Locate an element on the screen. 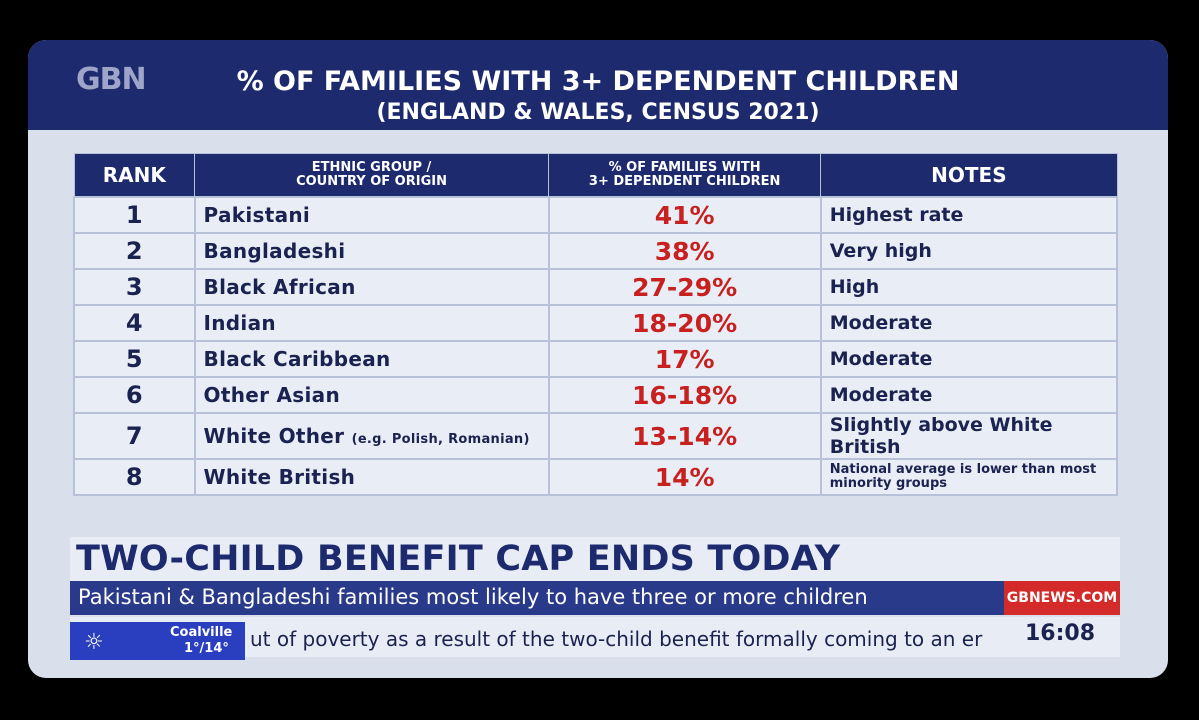 This screenshot has height=720, width=1199. col-pct-line2: 3+ DEPENDENT CHILDREN is located at coordinates (684, 181).